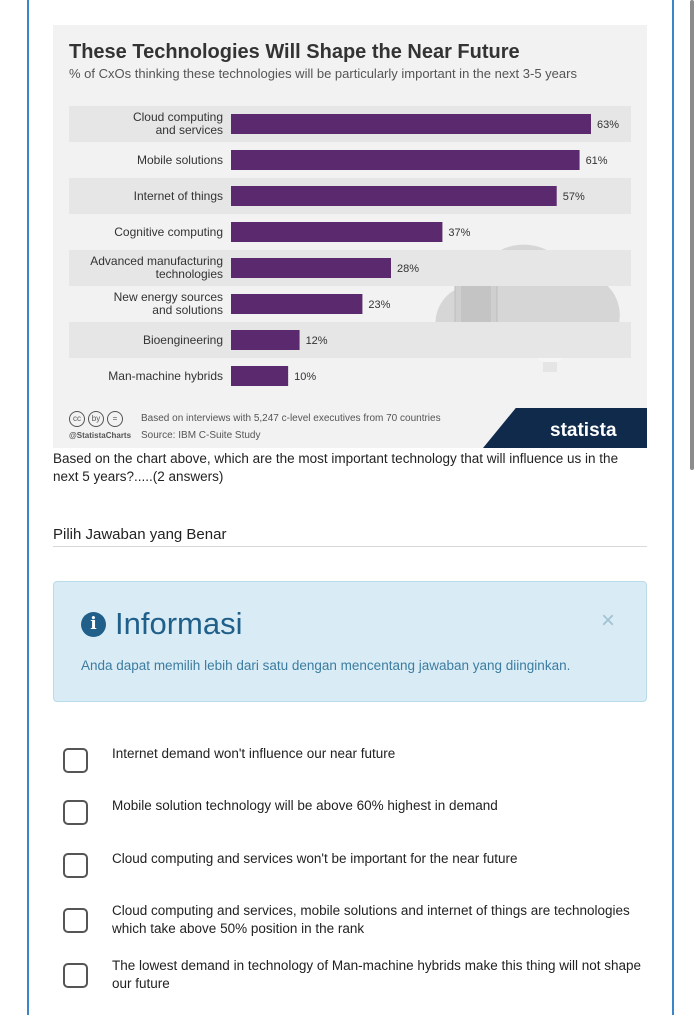  I want to click on cc-license-icons: cc by =, so click(96, 419).